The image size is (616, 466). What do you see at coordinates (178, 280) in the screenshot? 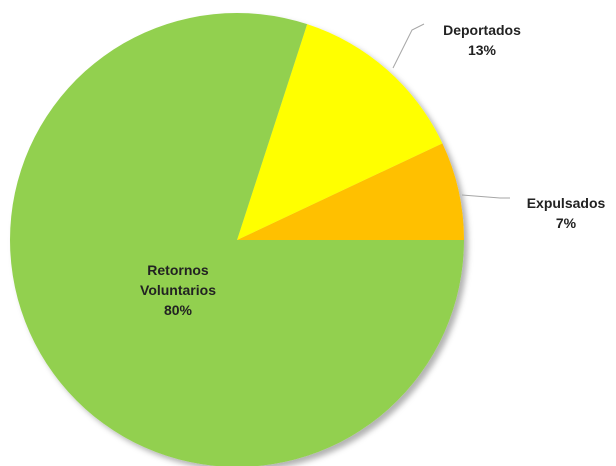
I see `category-label: Retornos Voluntarios` at bounding box center [178, 280].